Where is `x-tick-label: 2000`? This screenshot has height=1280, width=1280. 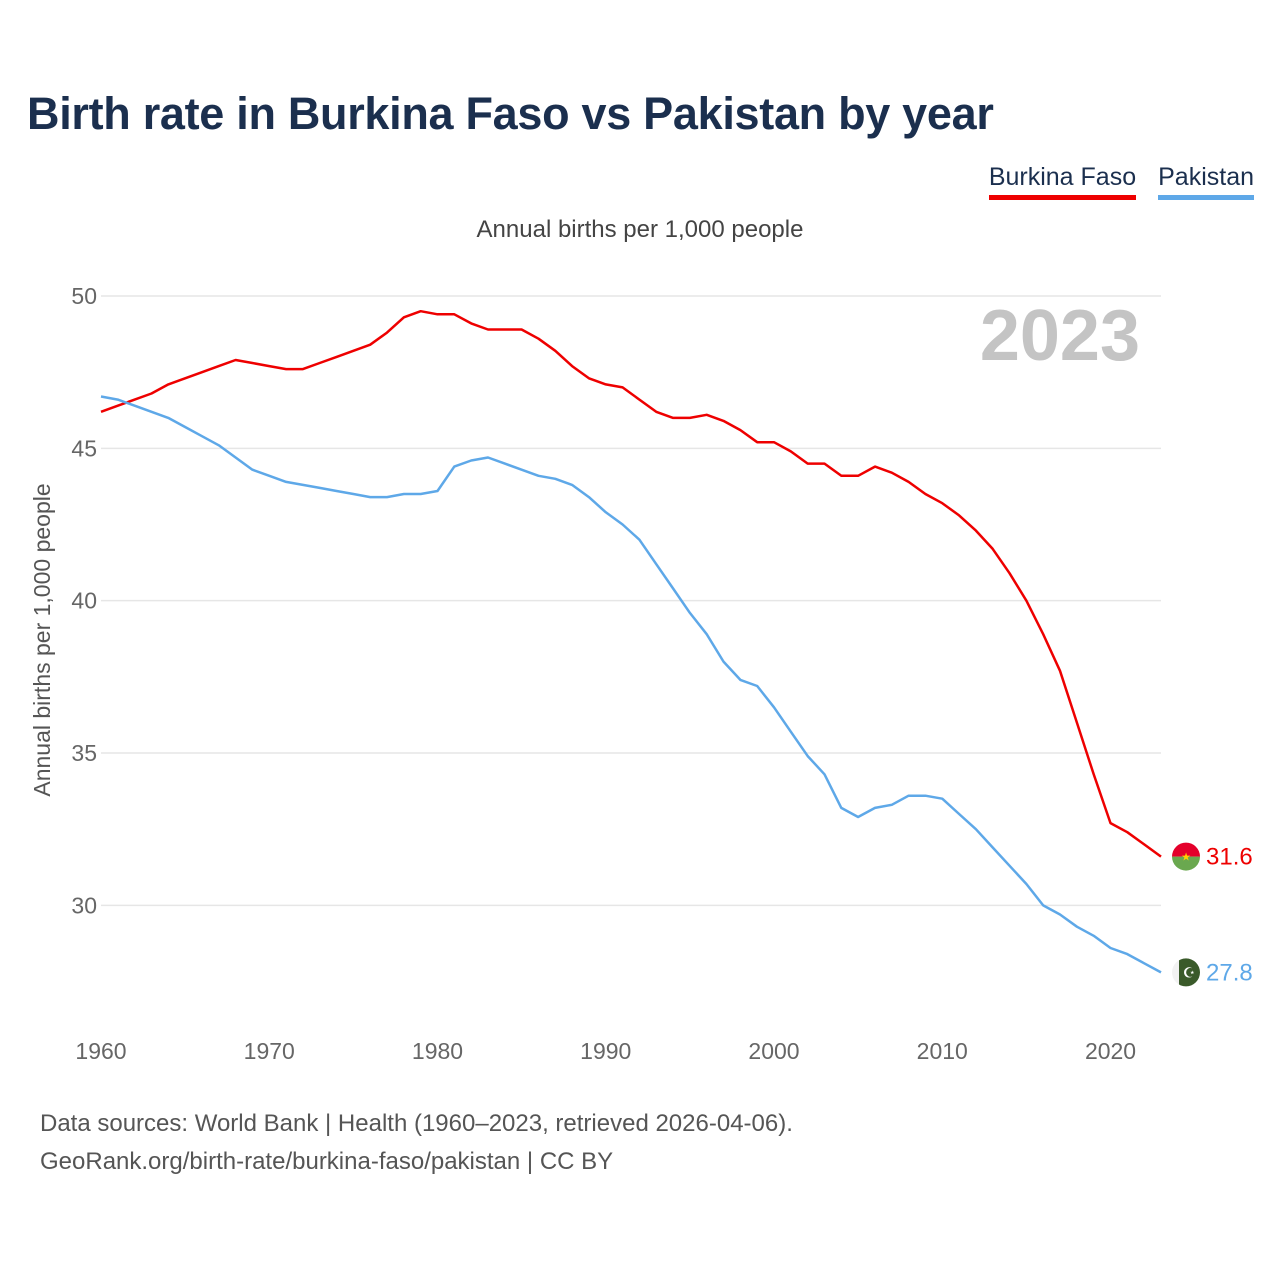
x-tick-label: 2000 is located at coordinates (773, 1051).